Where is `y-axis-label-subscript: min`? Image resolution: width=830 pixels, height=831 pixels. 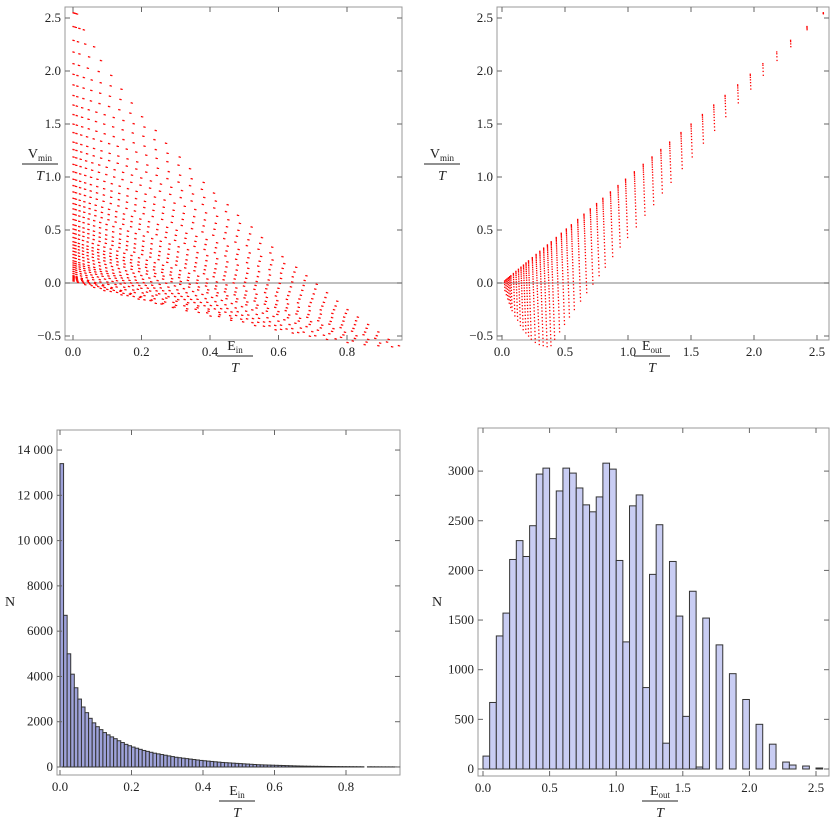
y-axis-label-subscript: min is located at coordinates (447, 158).